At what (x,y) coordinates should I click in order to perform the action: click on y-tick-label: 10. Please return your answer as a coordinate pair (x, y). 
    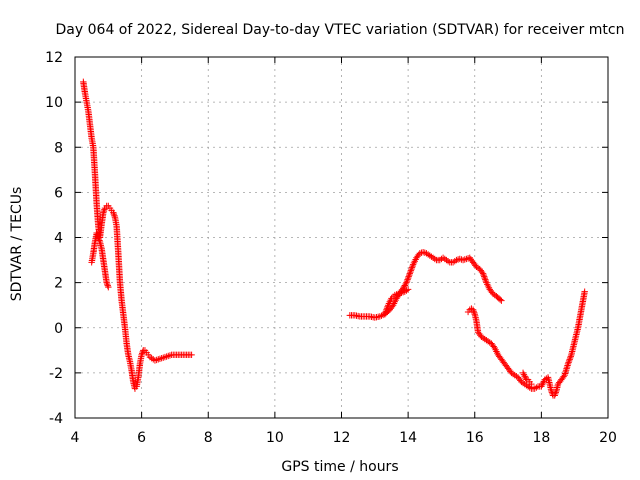
    Looking at the image, I should click on (54, 103).